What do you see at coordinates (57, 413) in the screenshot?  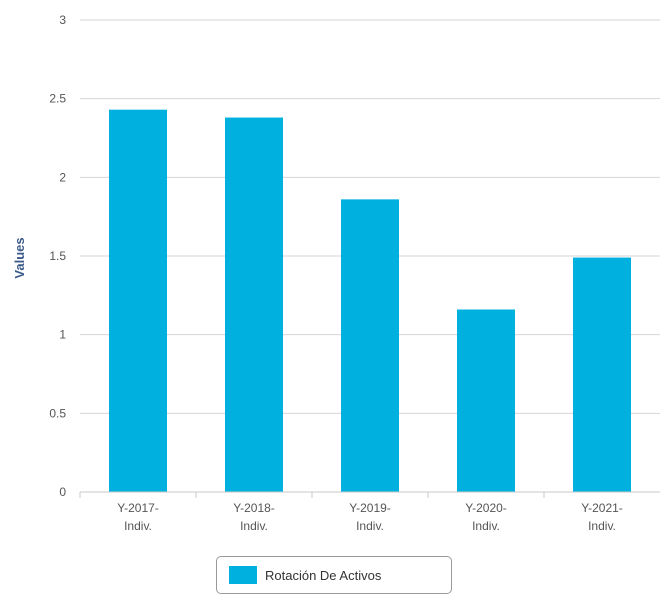 I see `y-tick-label: 0.5` at bounding box center [57, 413].